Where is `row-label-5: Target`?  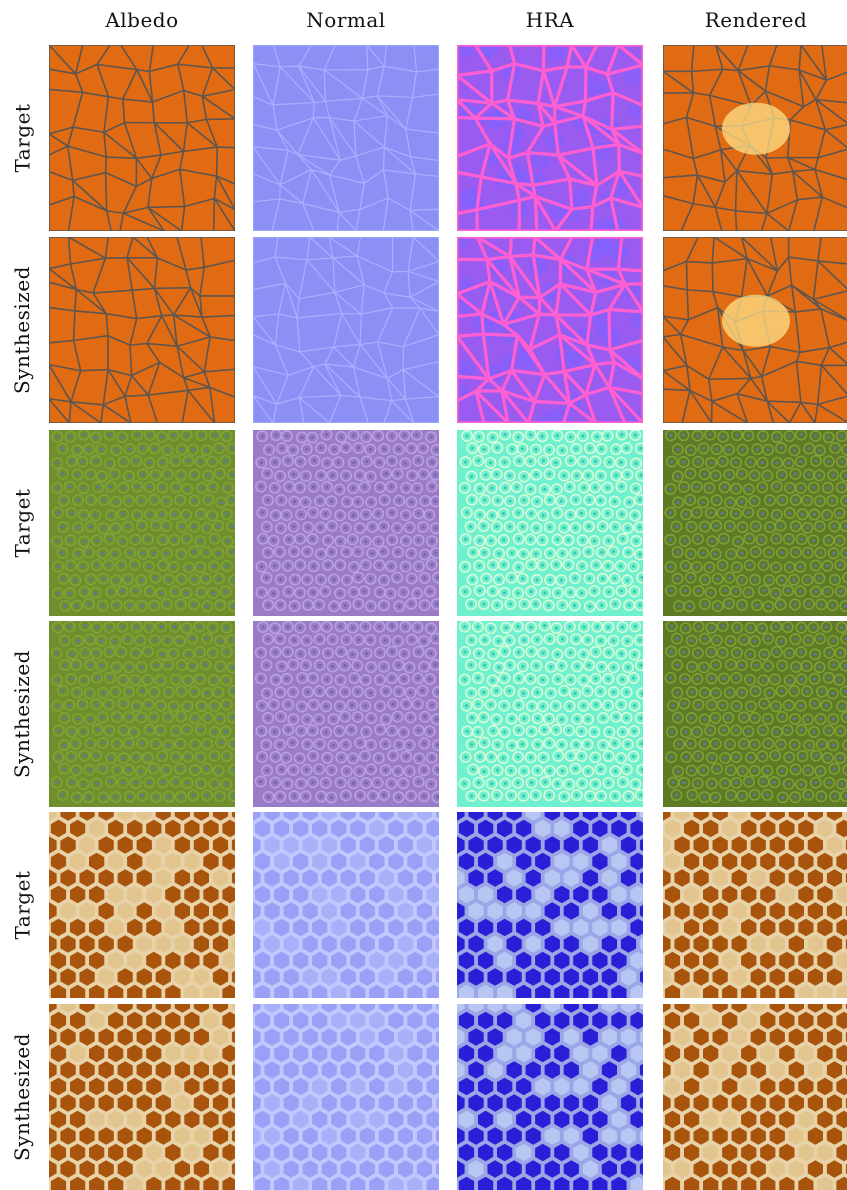
row-label-5: Target is located at coordinates (22, 905).